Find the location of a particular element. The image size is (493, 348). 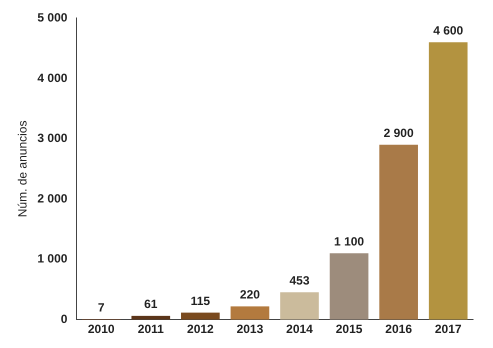

x-tick-label: 2012 is located at coordinates (200, 329).